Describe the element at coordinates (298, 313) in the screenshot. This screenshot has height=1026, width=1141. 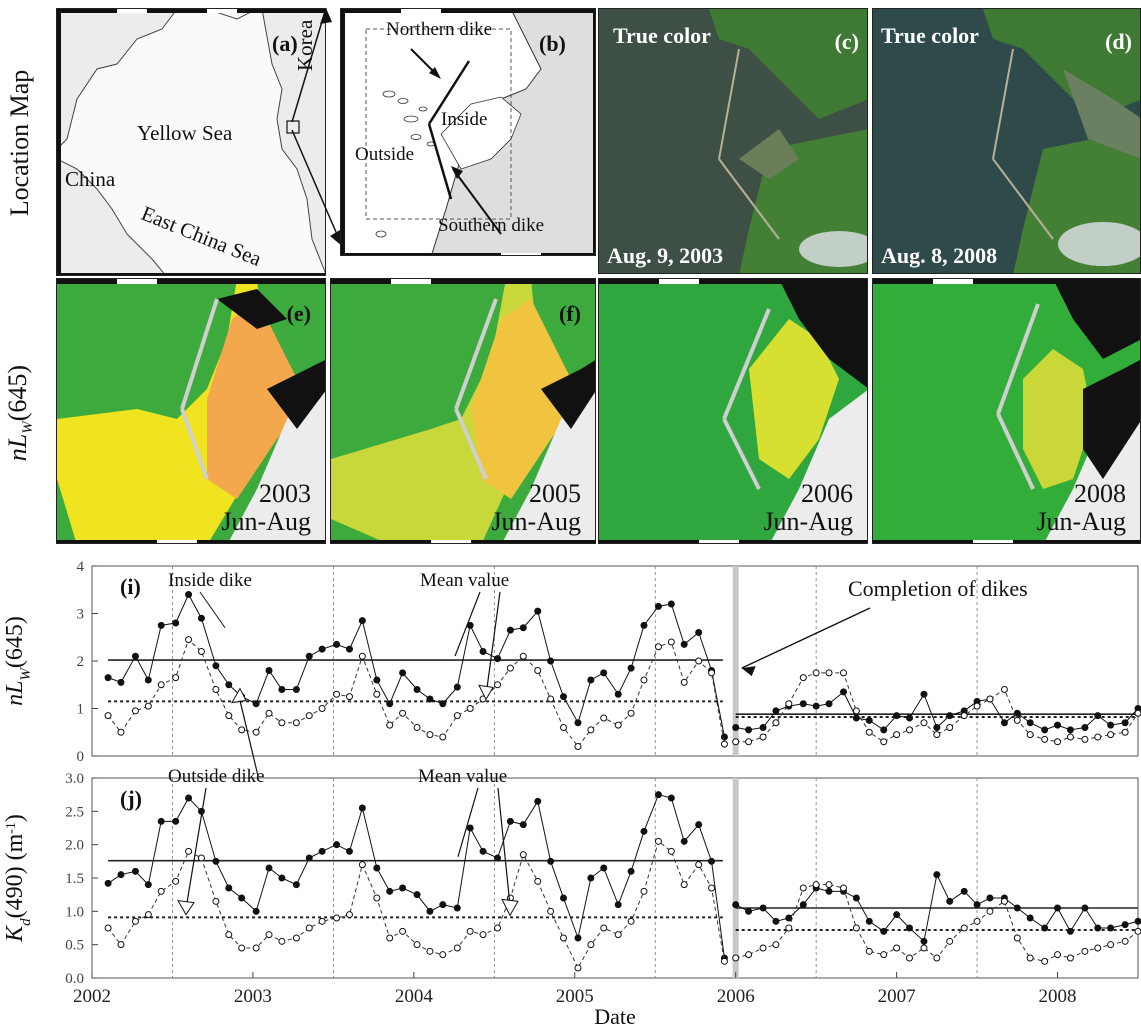
I see `panel-label-e: (e)` at that location.